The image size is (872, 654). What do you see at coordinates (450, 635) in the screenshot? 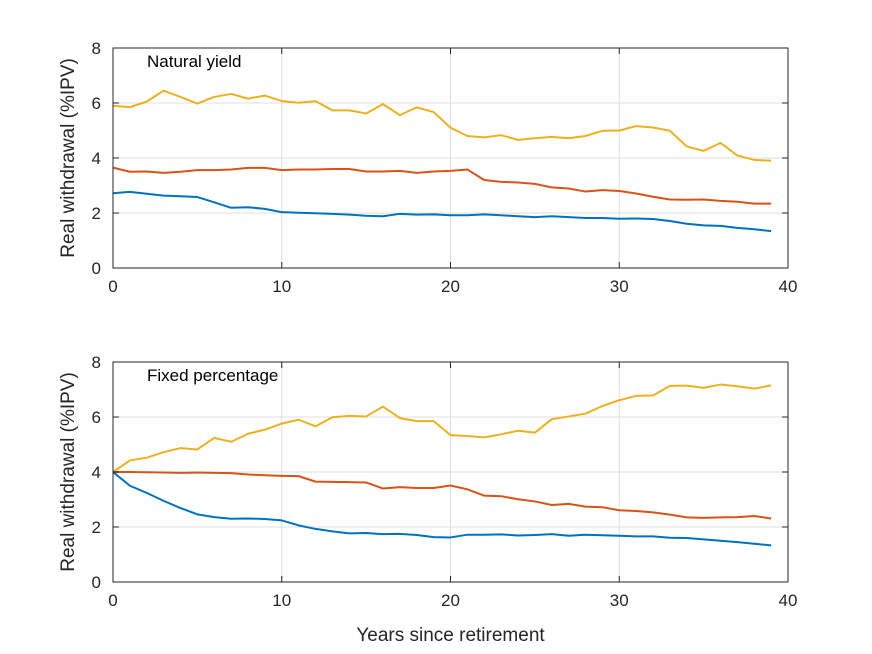
I see `x-axis-label: Years since retirement` at bounding box center [450, 635].